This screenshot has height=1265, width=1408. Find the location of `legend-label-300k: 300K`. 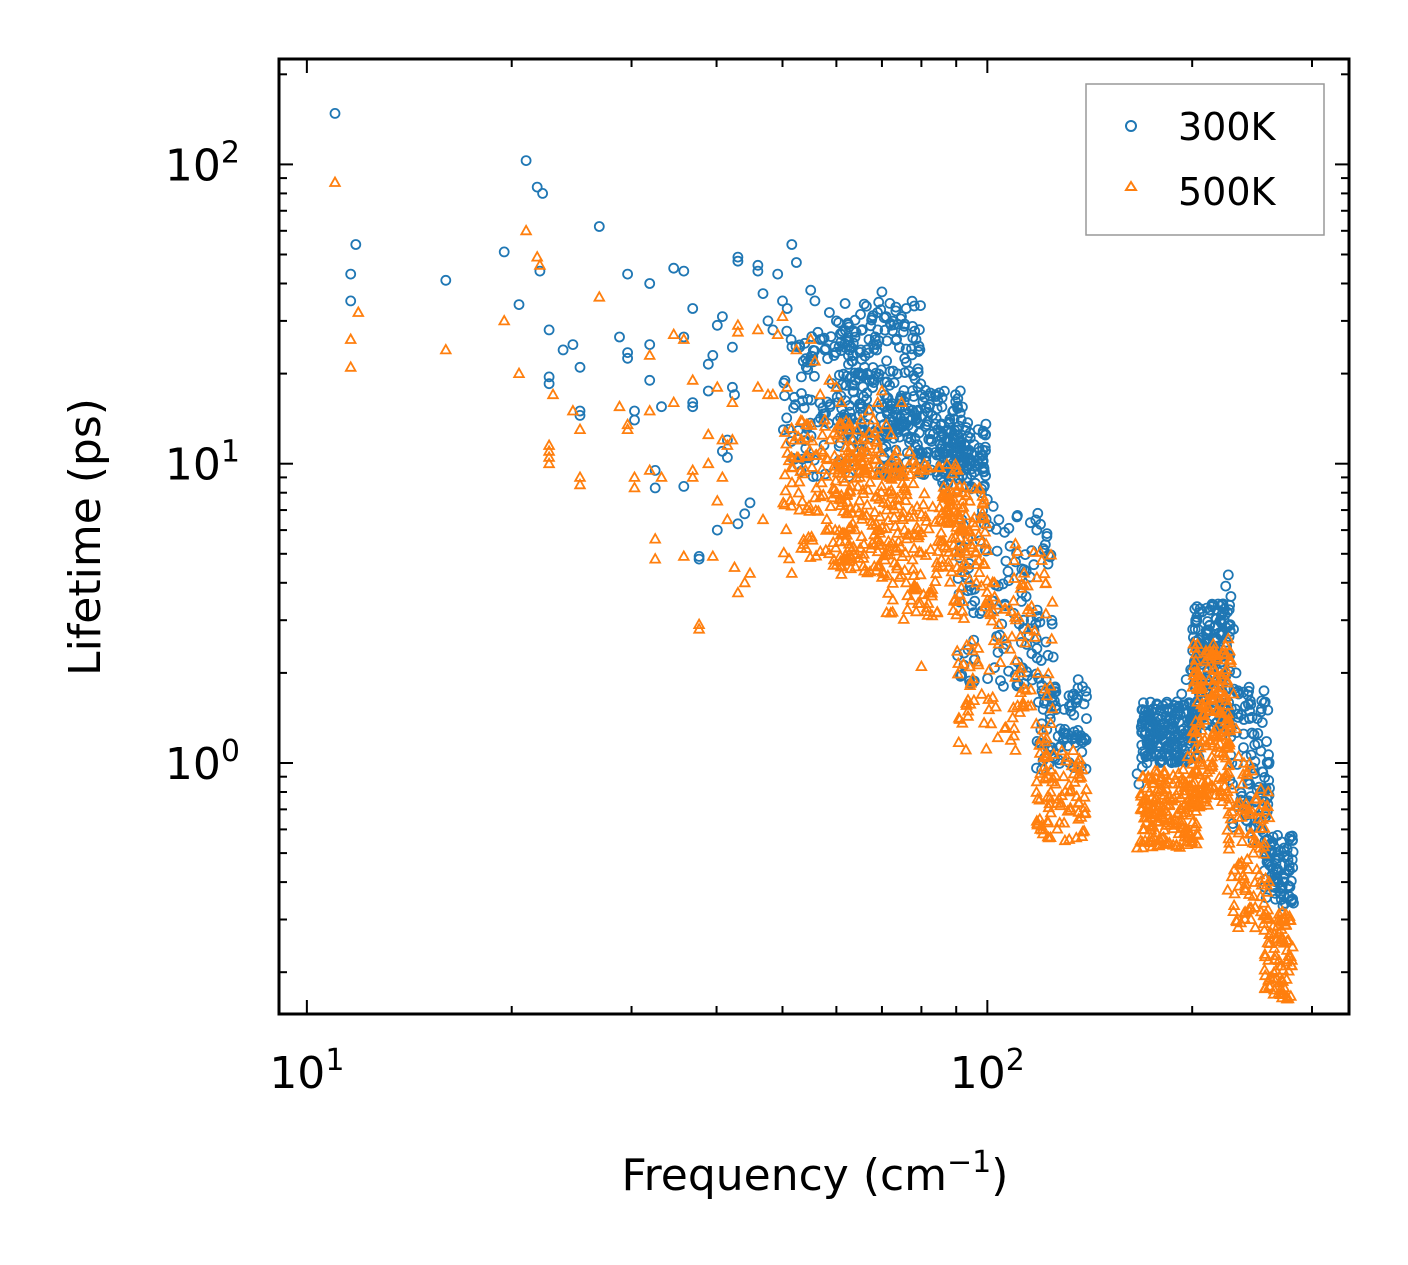

legend-label-300k: 300K is located at coordinates (1227, 127).